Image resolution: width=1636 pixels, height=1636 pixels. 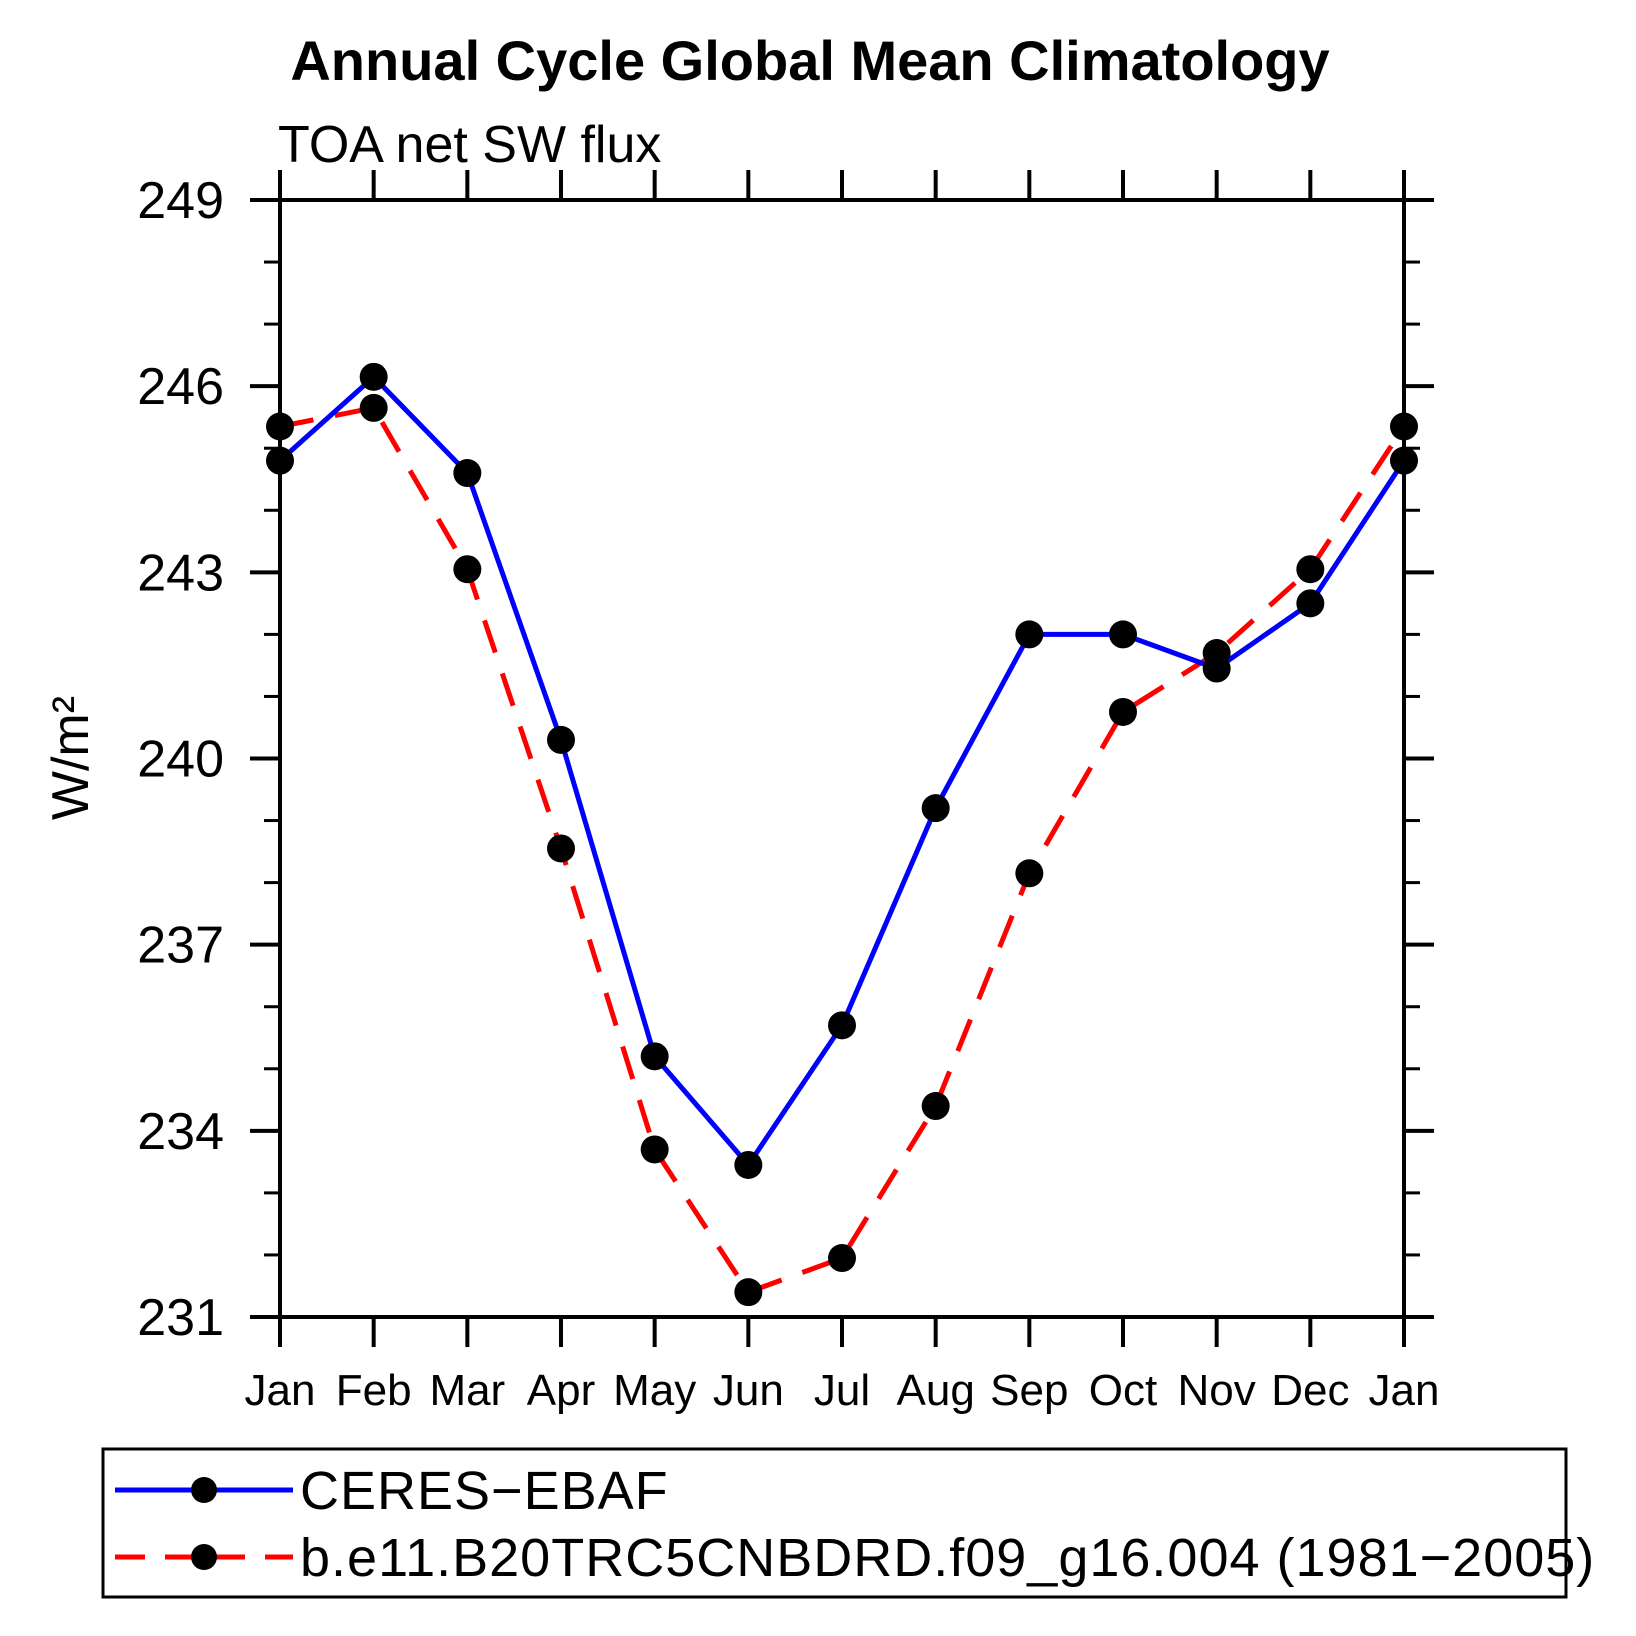 I want to click on data-point-1-aug, so click(x=935, y=1106).